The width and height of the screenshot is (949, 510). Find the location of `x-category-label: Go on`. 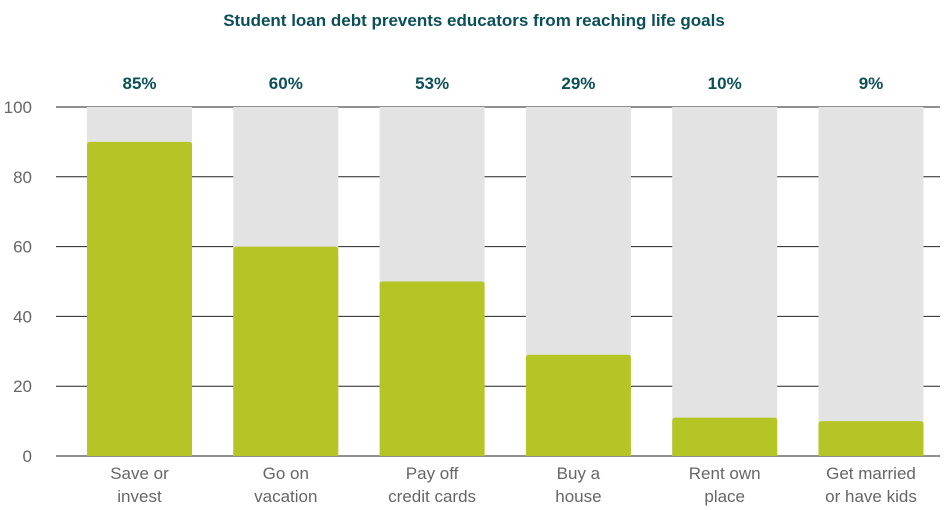

x-category-label: Go on is located at coordinates (286, 473).